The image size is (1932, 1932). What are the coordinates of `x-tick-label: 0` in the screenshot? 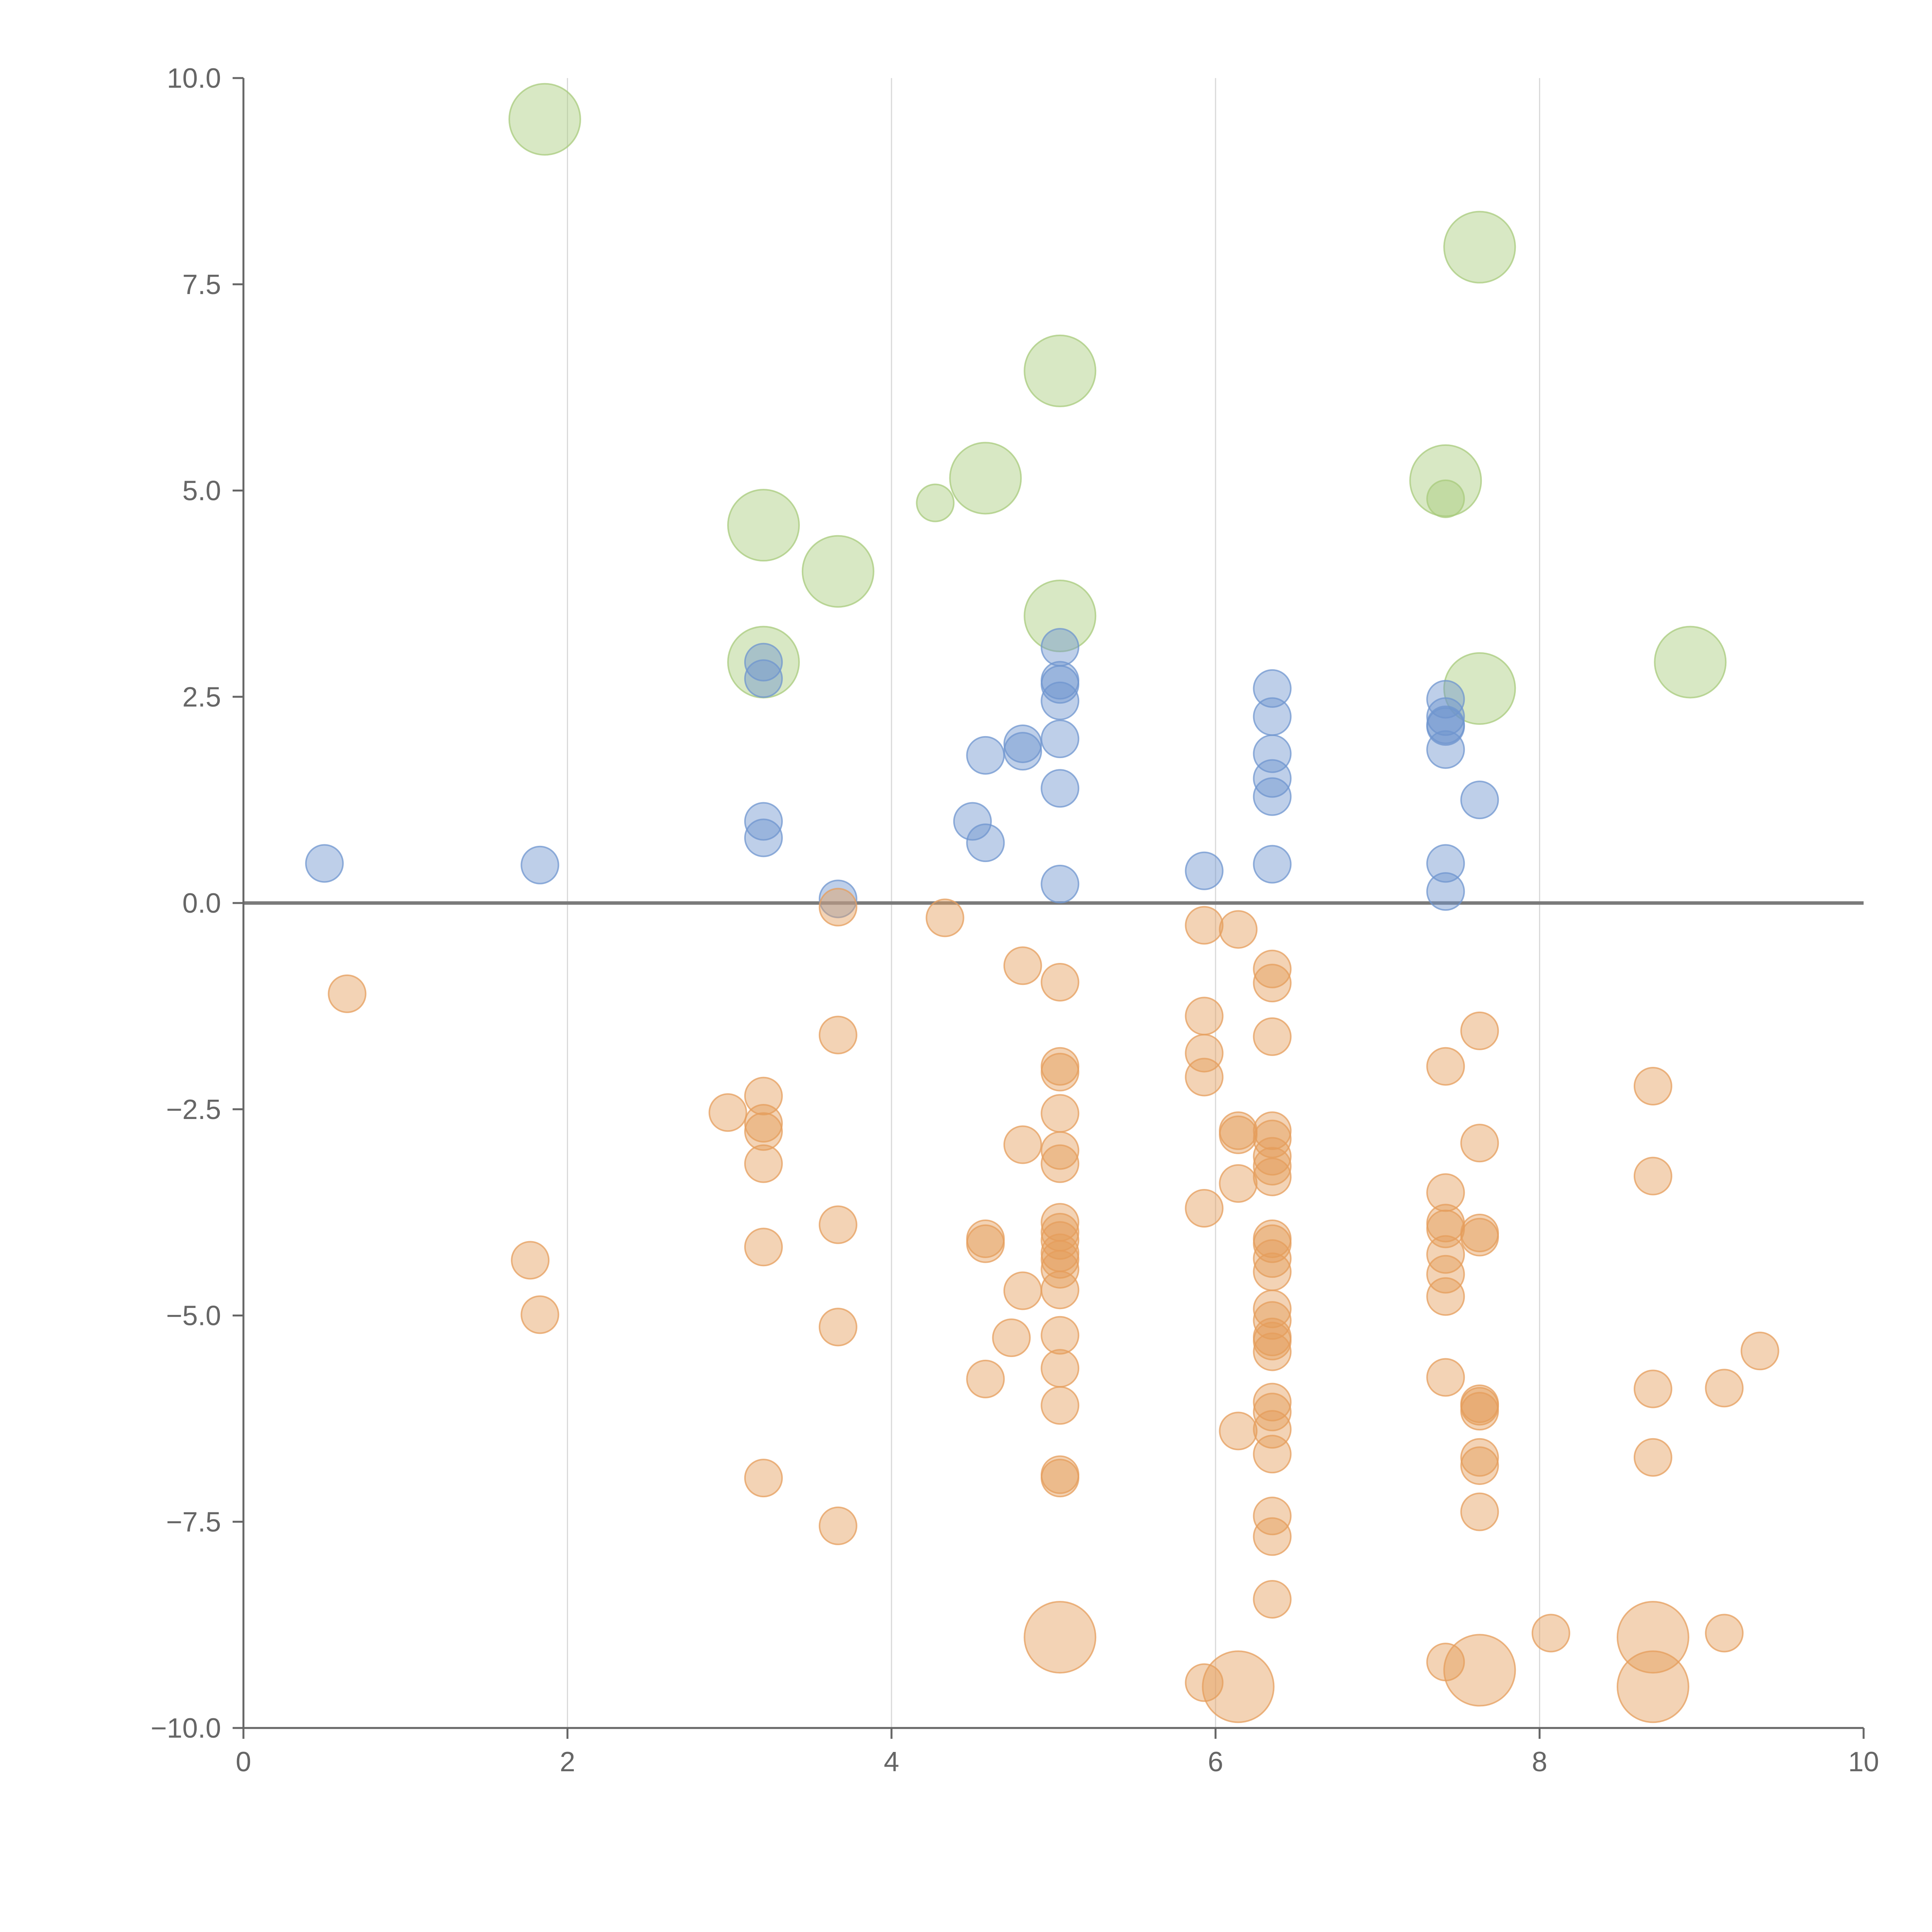 It's located at (244, 1762).